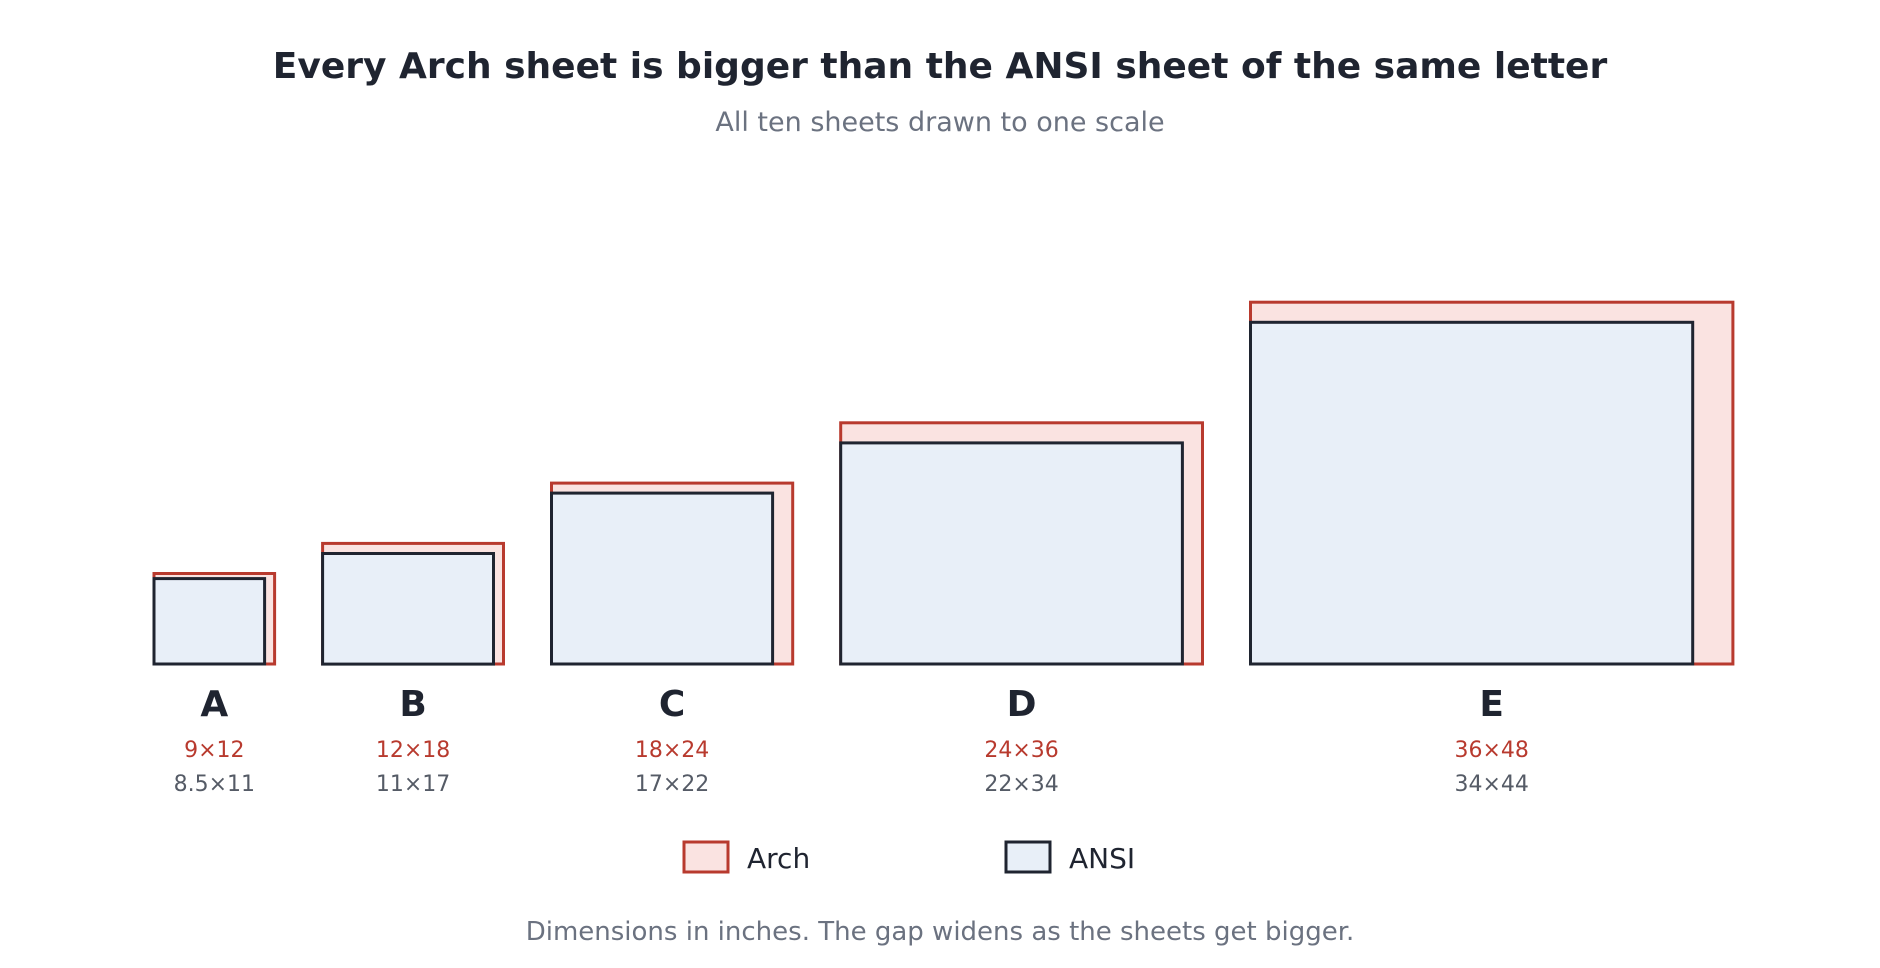 The width and height of the screenshot is (1880, 968). Describe the element at coordinates (413, 750) in the screenshot. I see `arch-dims-b: 12×18` at that location.